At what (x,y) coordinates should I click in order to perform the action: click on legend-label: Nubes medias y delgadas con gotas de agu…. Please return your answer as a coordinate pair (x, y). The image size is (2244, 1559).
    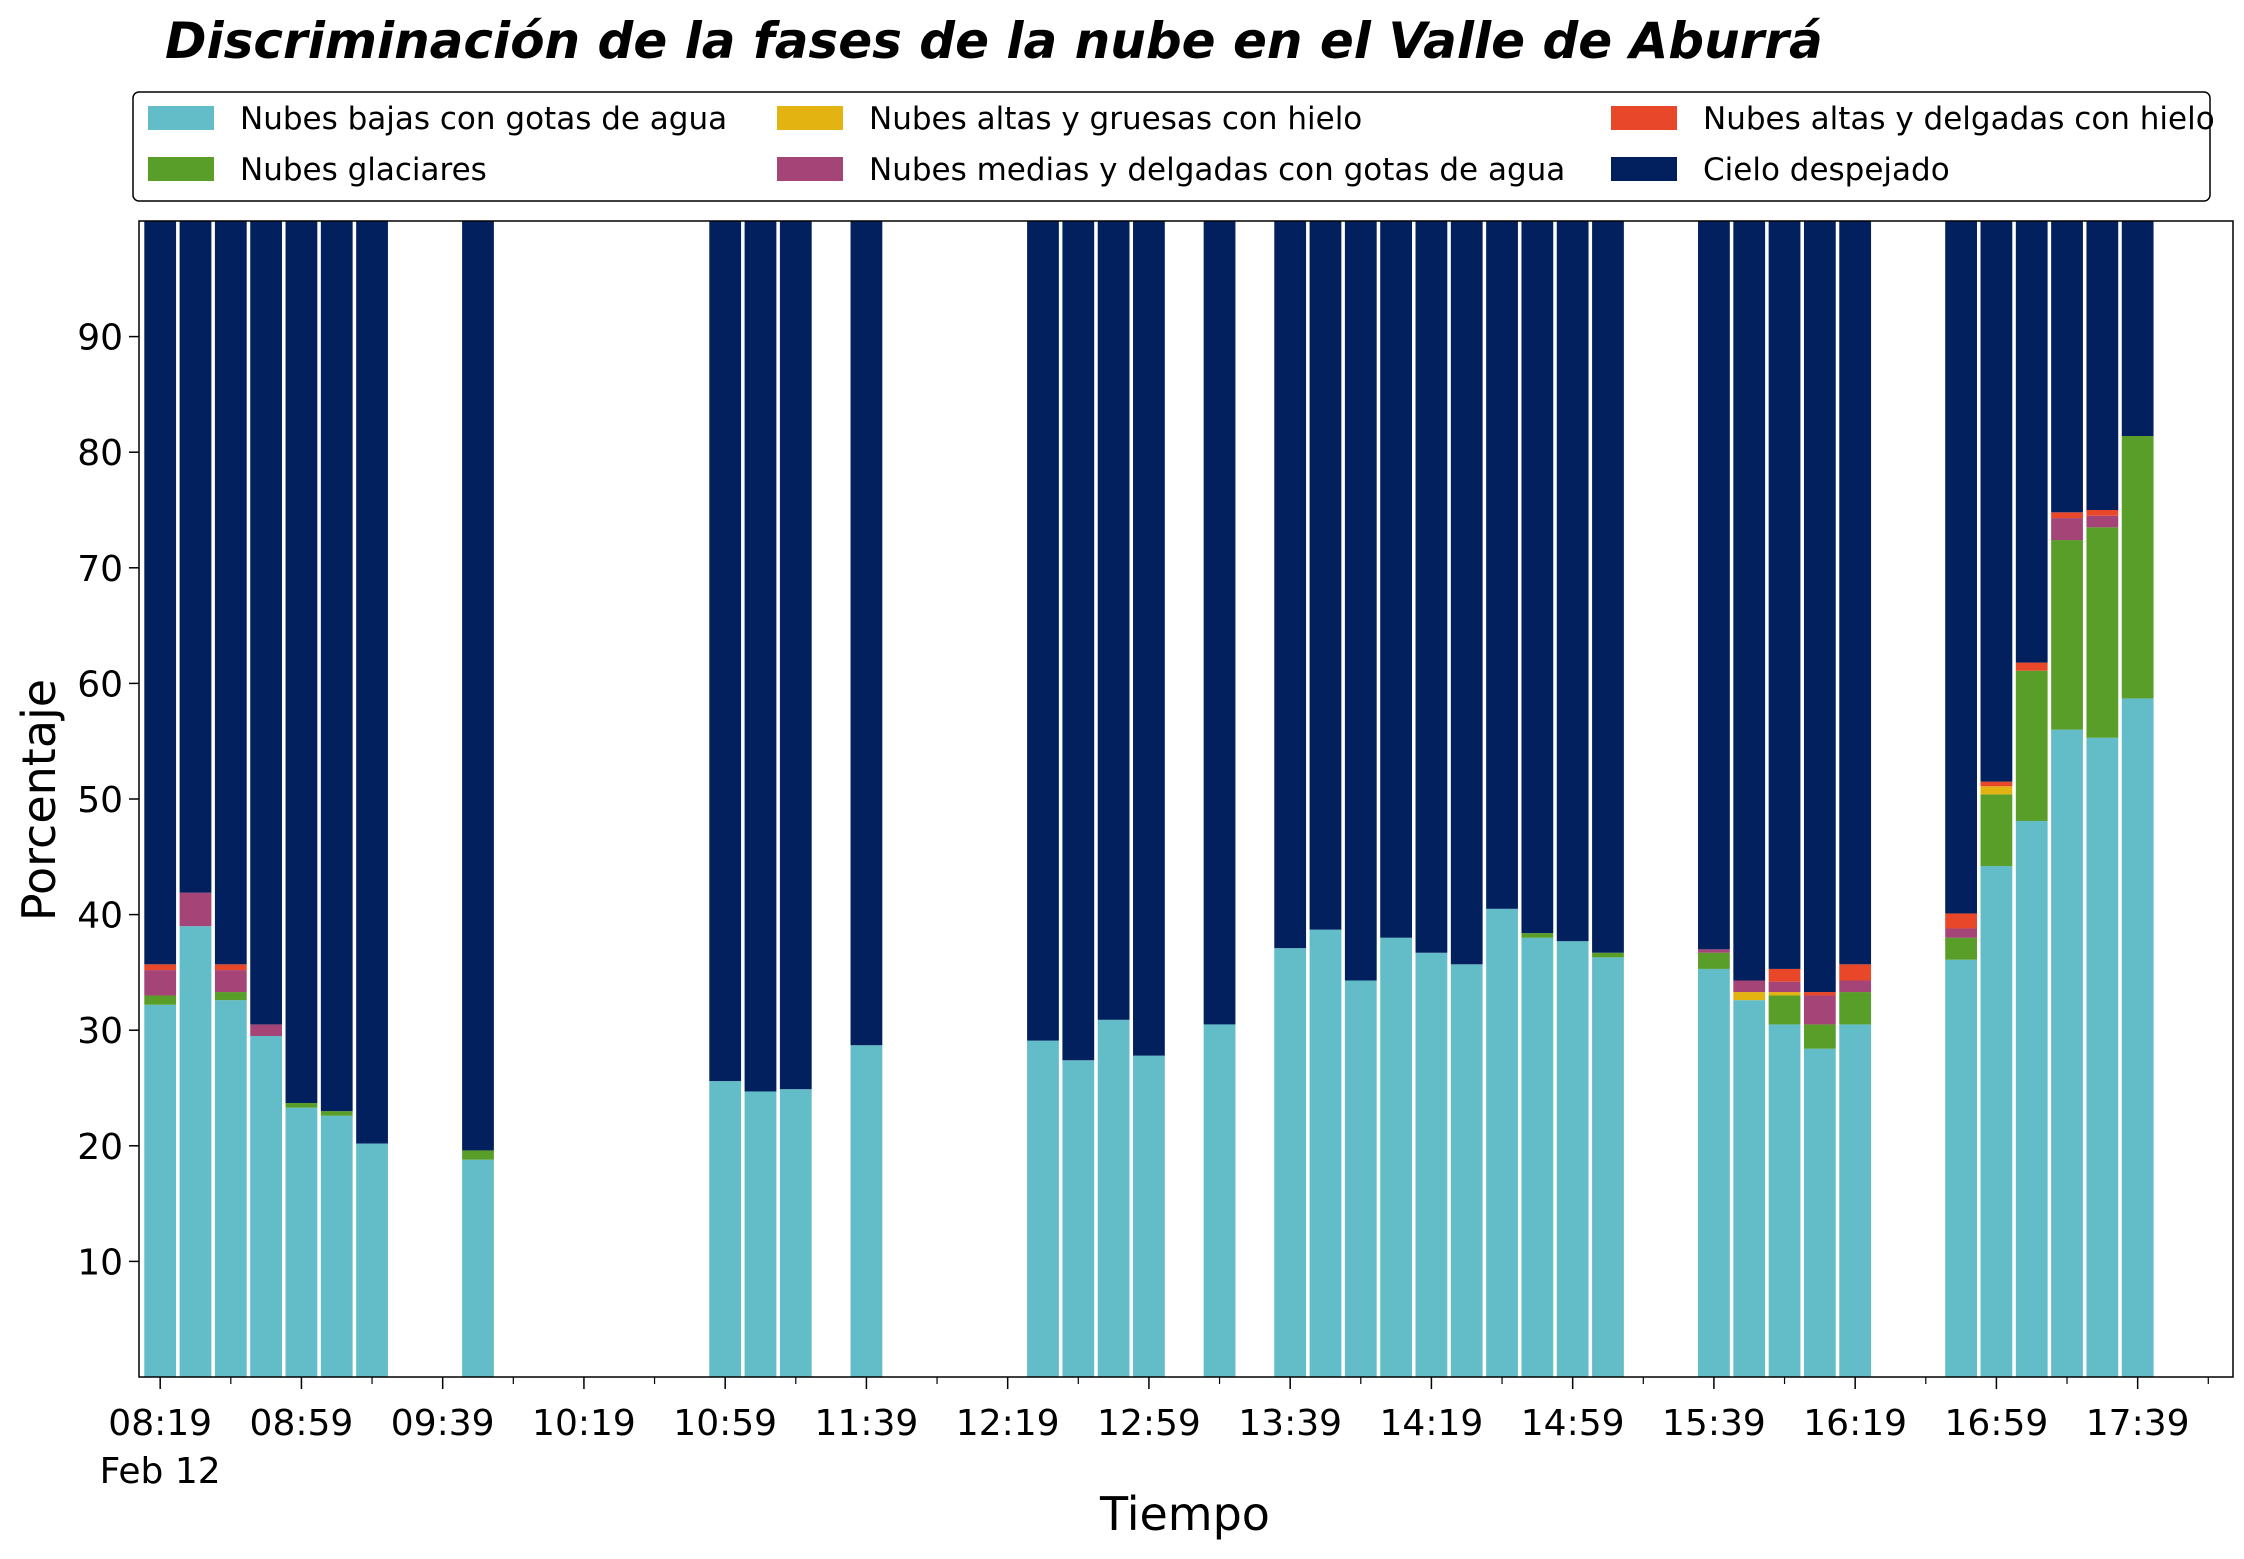
    Looking at the image, I should click on (1217, 170).